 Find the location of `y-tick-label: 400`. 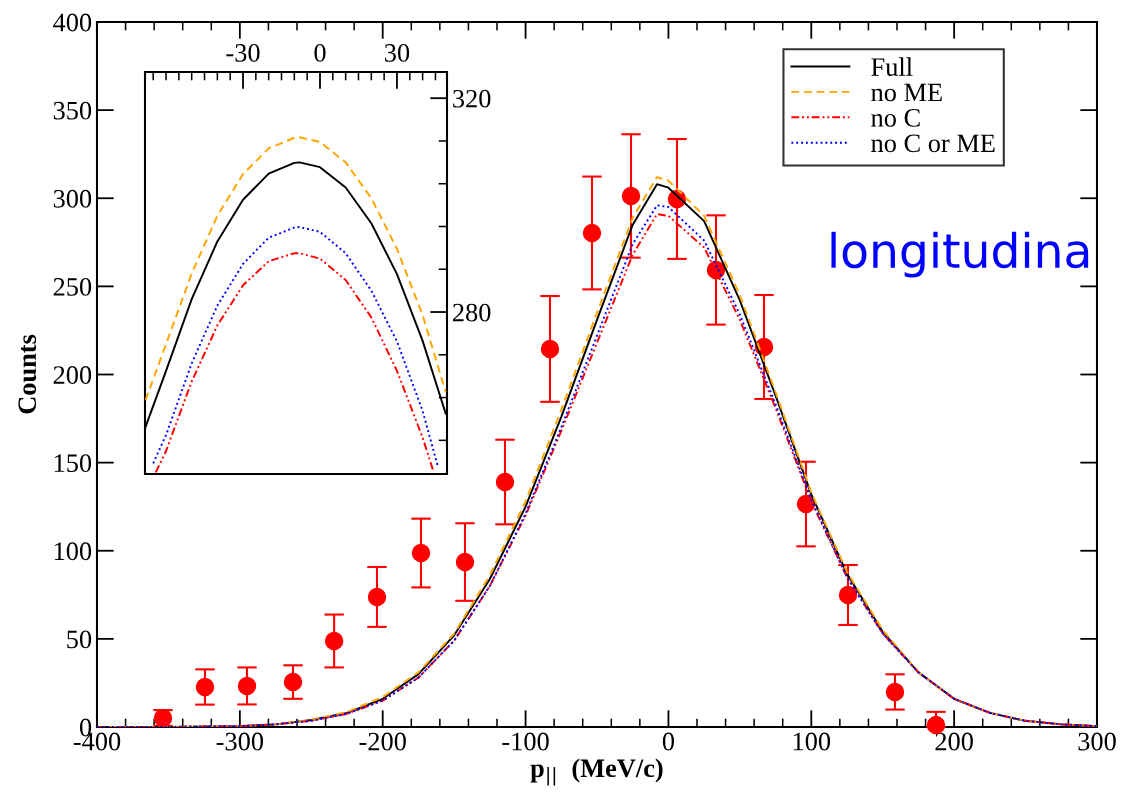

y-tick-label: 400 is located at coordinates (72, 22).